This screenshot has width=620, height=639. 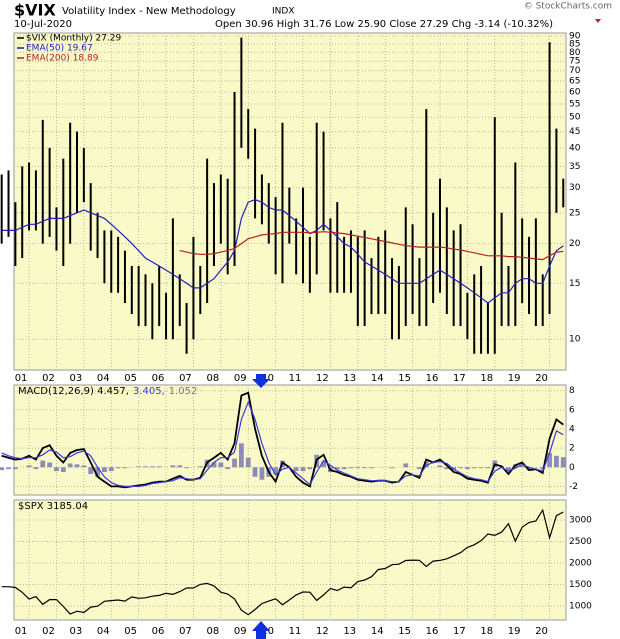 I want to click on x-tick-label: 10, so click(x=267, y=378).